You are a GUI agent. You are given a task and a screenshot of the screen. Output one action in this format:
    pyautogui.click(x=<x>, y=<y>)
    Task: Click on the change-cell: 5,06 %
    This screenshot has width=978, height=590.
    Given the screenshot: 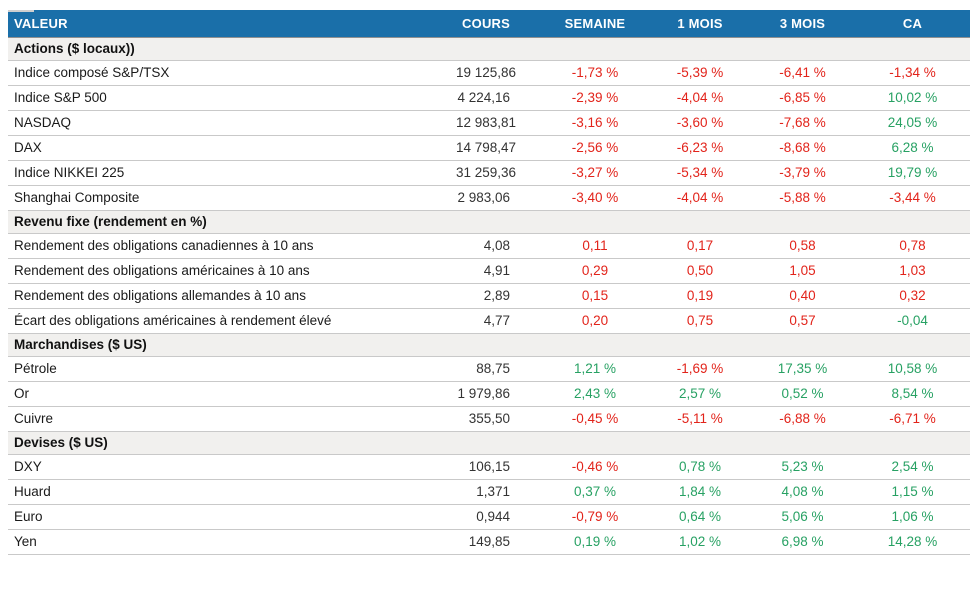 What is the action you would take?
    pyautogui.click(x=802, y=517)
    